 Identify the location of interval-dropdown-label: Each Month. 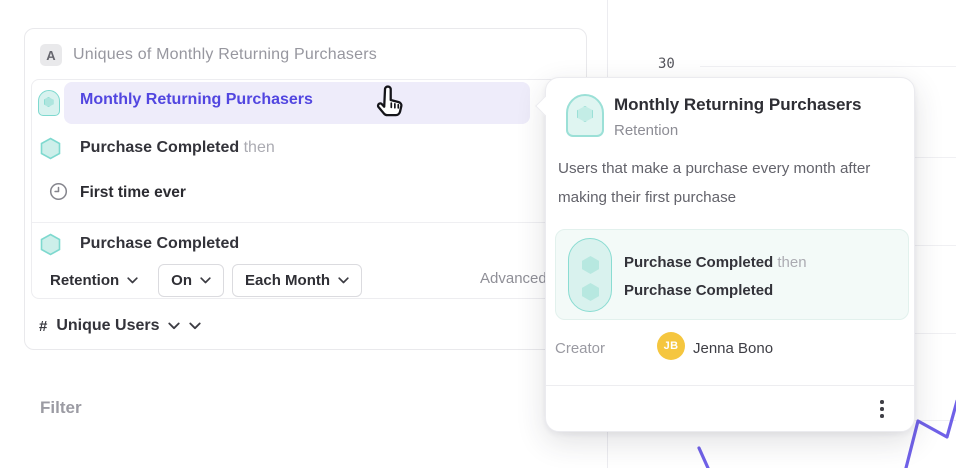
(288, 280).